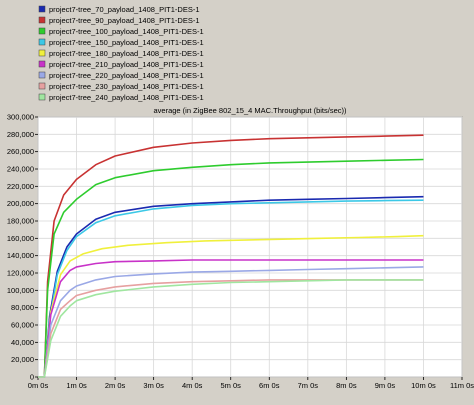 The height and width of the screenshot is (405, 474). I want to click on x-tick-label: 4m 0s, so click(192, 385).